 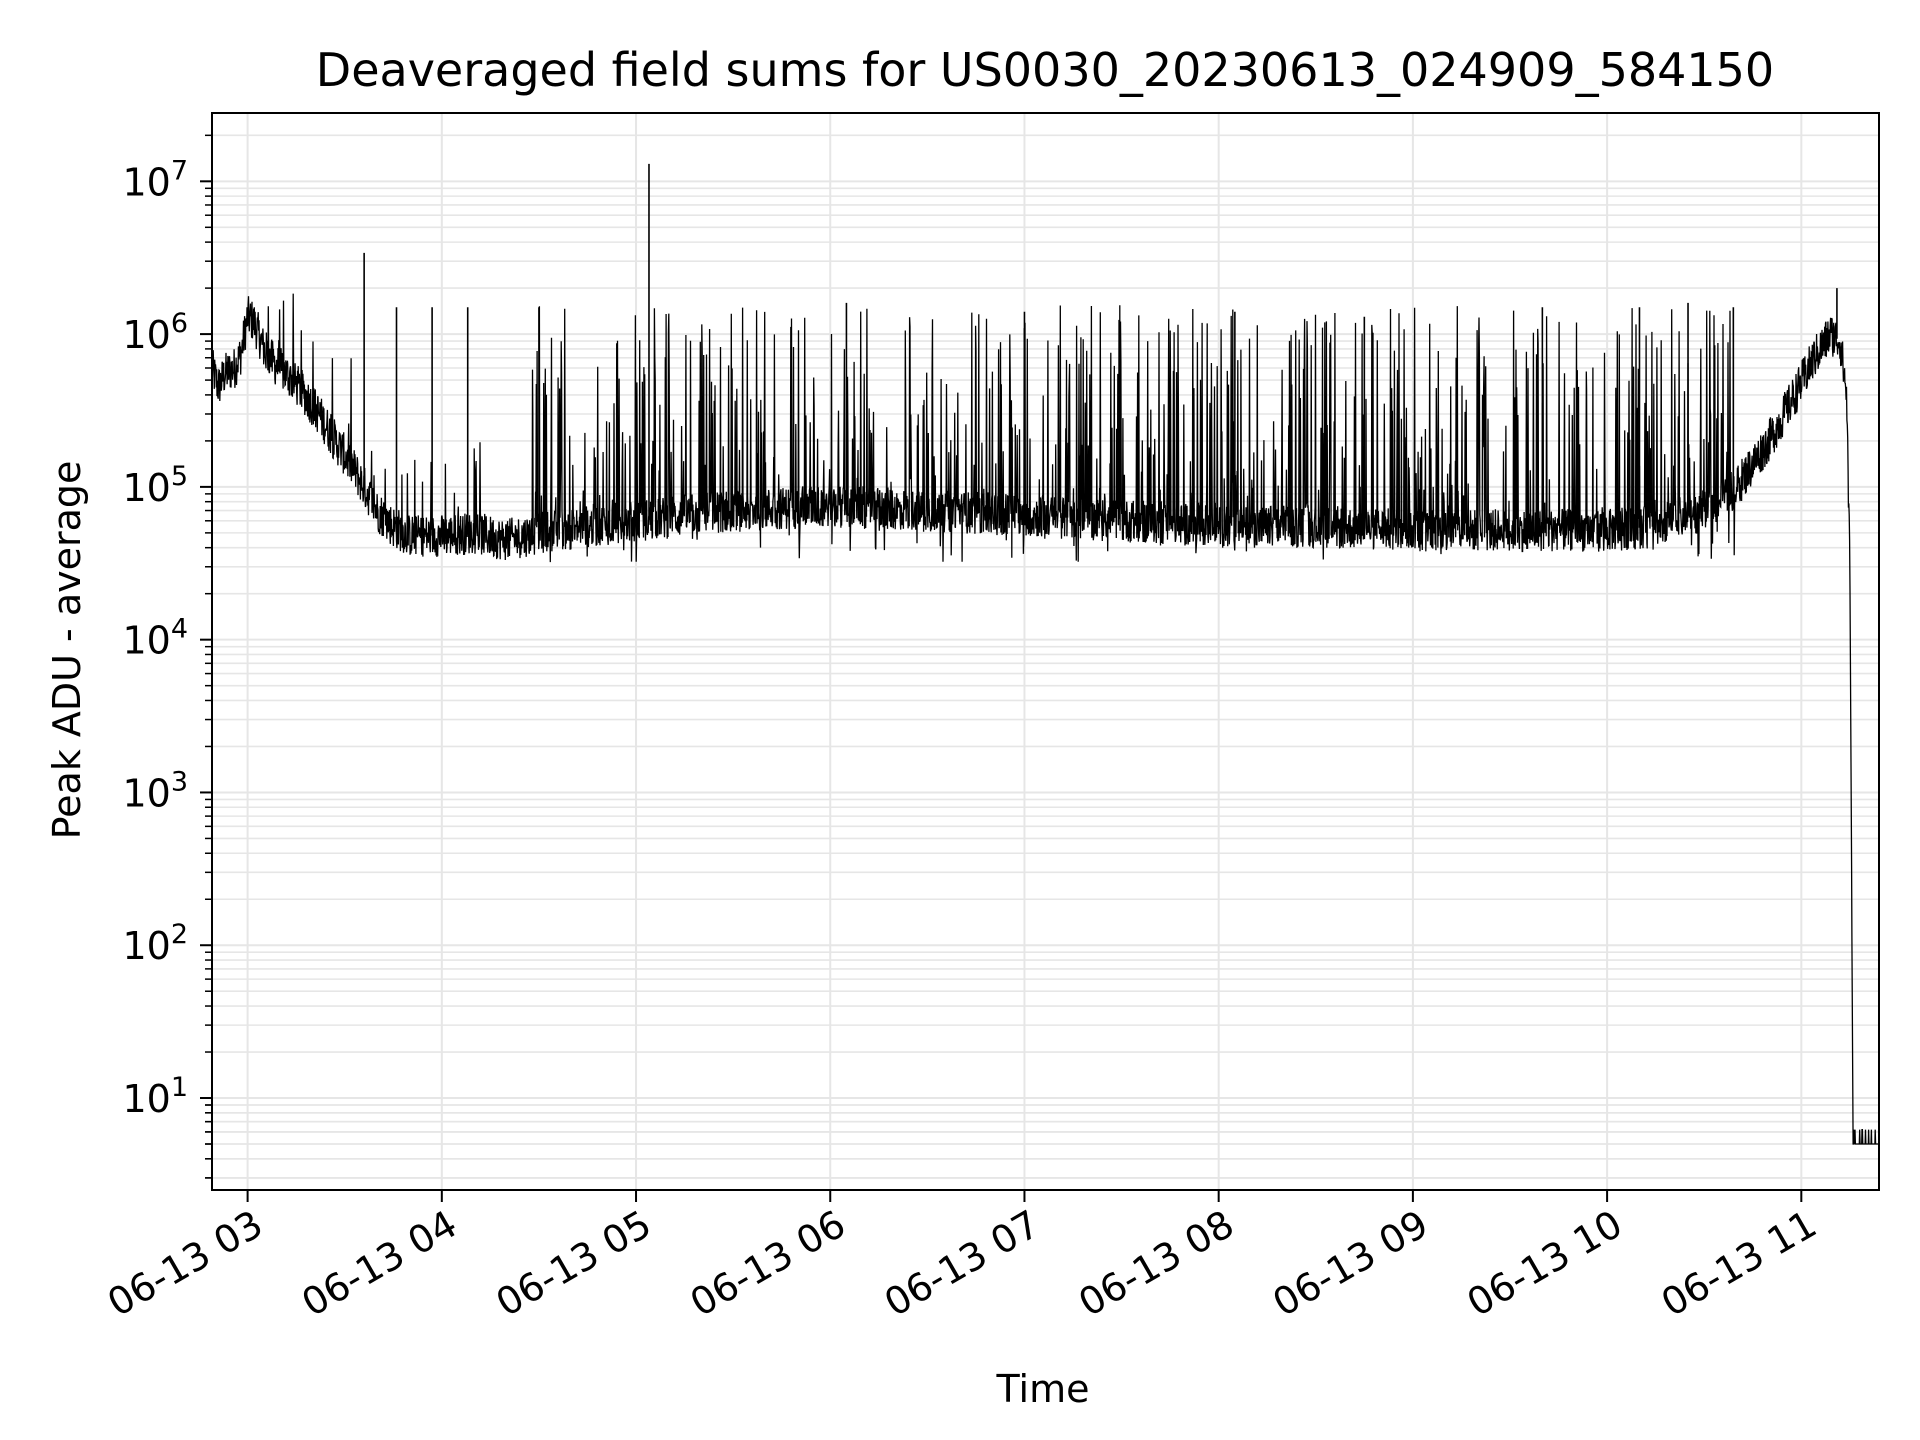 What do you see at coordinates (67, 650) in the screenshot?
I see `y-axis-label: Peak ADU - average` at bounding box center [67, 650].